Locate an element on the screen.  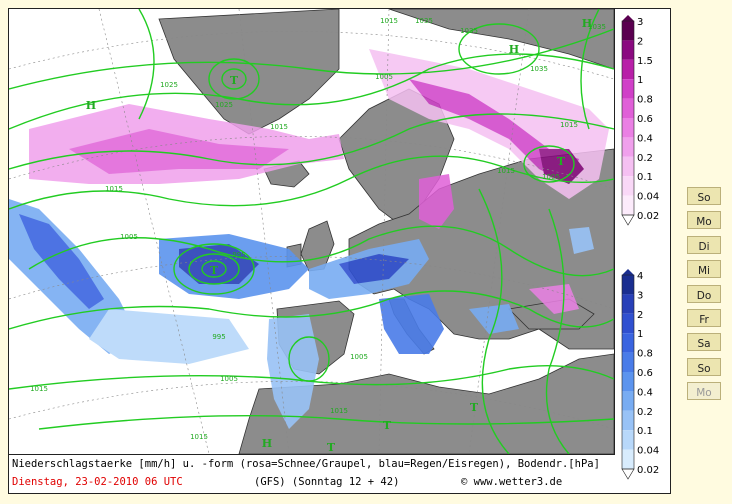
snow-legend-label: 0.8 is located at coordinates (645, 100).